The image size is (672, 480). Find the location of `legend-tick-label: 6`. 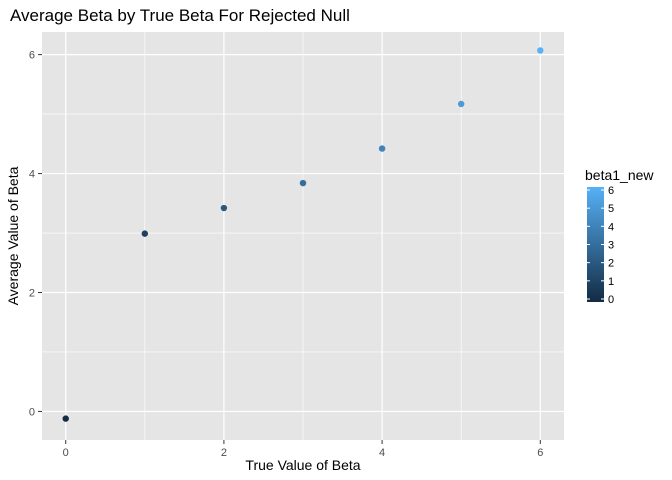

legend-tick-label: 6 is located at coordinates (611, 191).